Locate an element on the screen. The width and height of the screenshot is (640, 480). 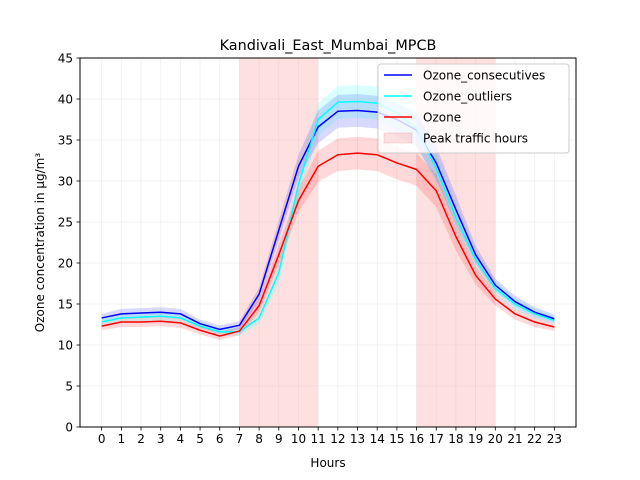
y-tick-label-6: 30 is located at coordinates (65, 181).